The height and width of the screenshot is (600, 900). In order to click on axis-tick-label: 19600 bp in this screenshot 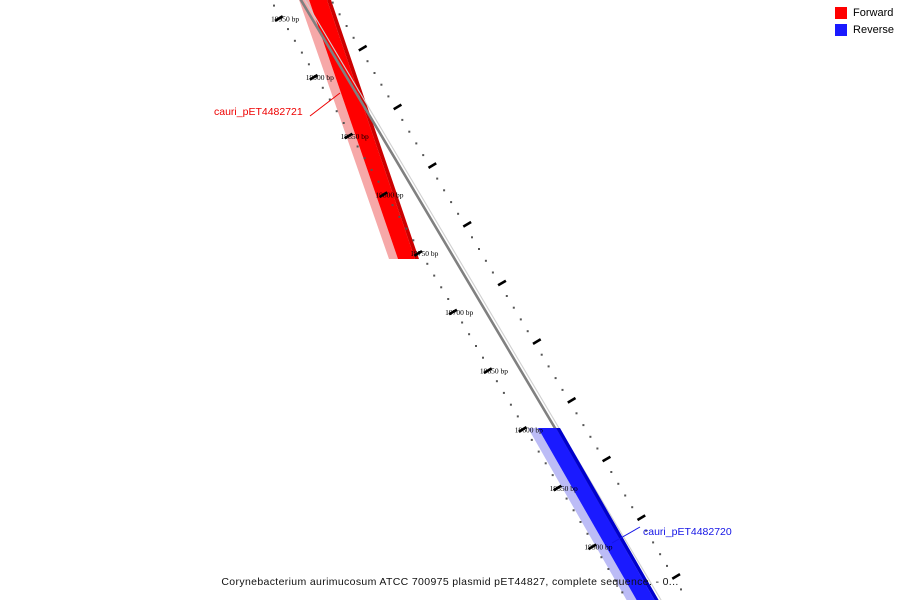, I will do `click(529, 429)`.